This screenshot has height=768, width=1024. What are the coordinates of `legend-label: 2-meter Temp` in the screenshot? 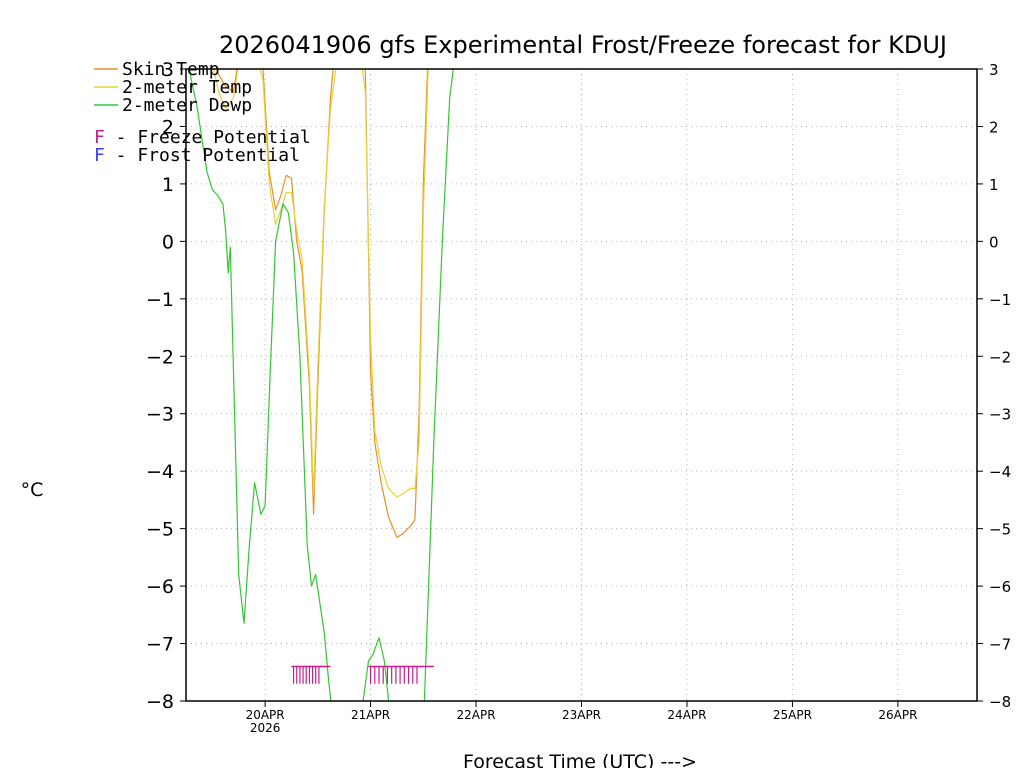 It's located at (187, 87).